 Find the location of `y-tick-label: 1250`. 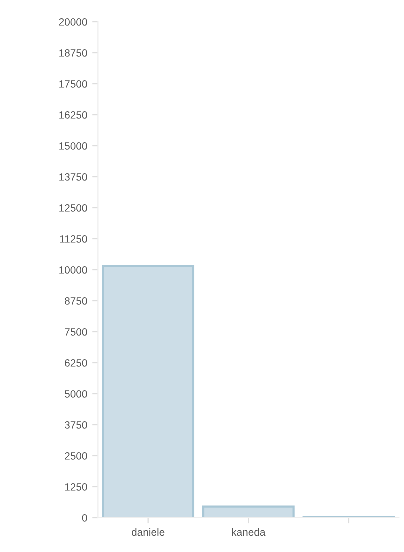

y-tick-label: 1250 is located at coordinates (76, 487).